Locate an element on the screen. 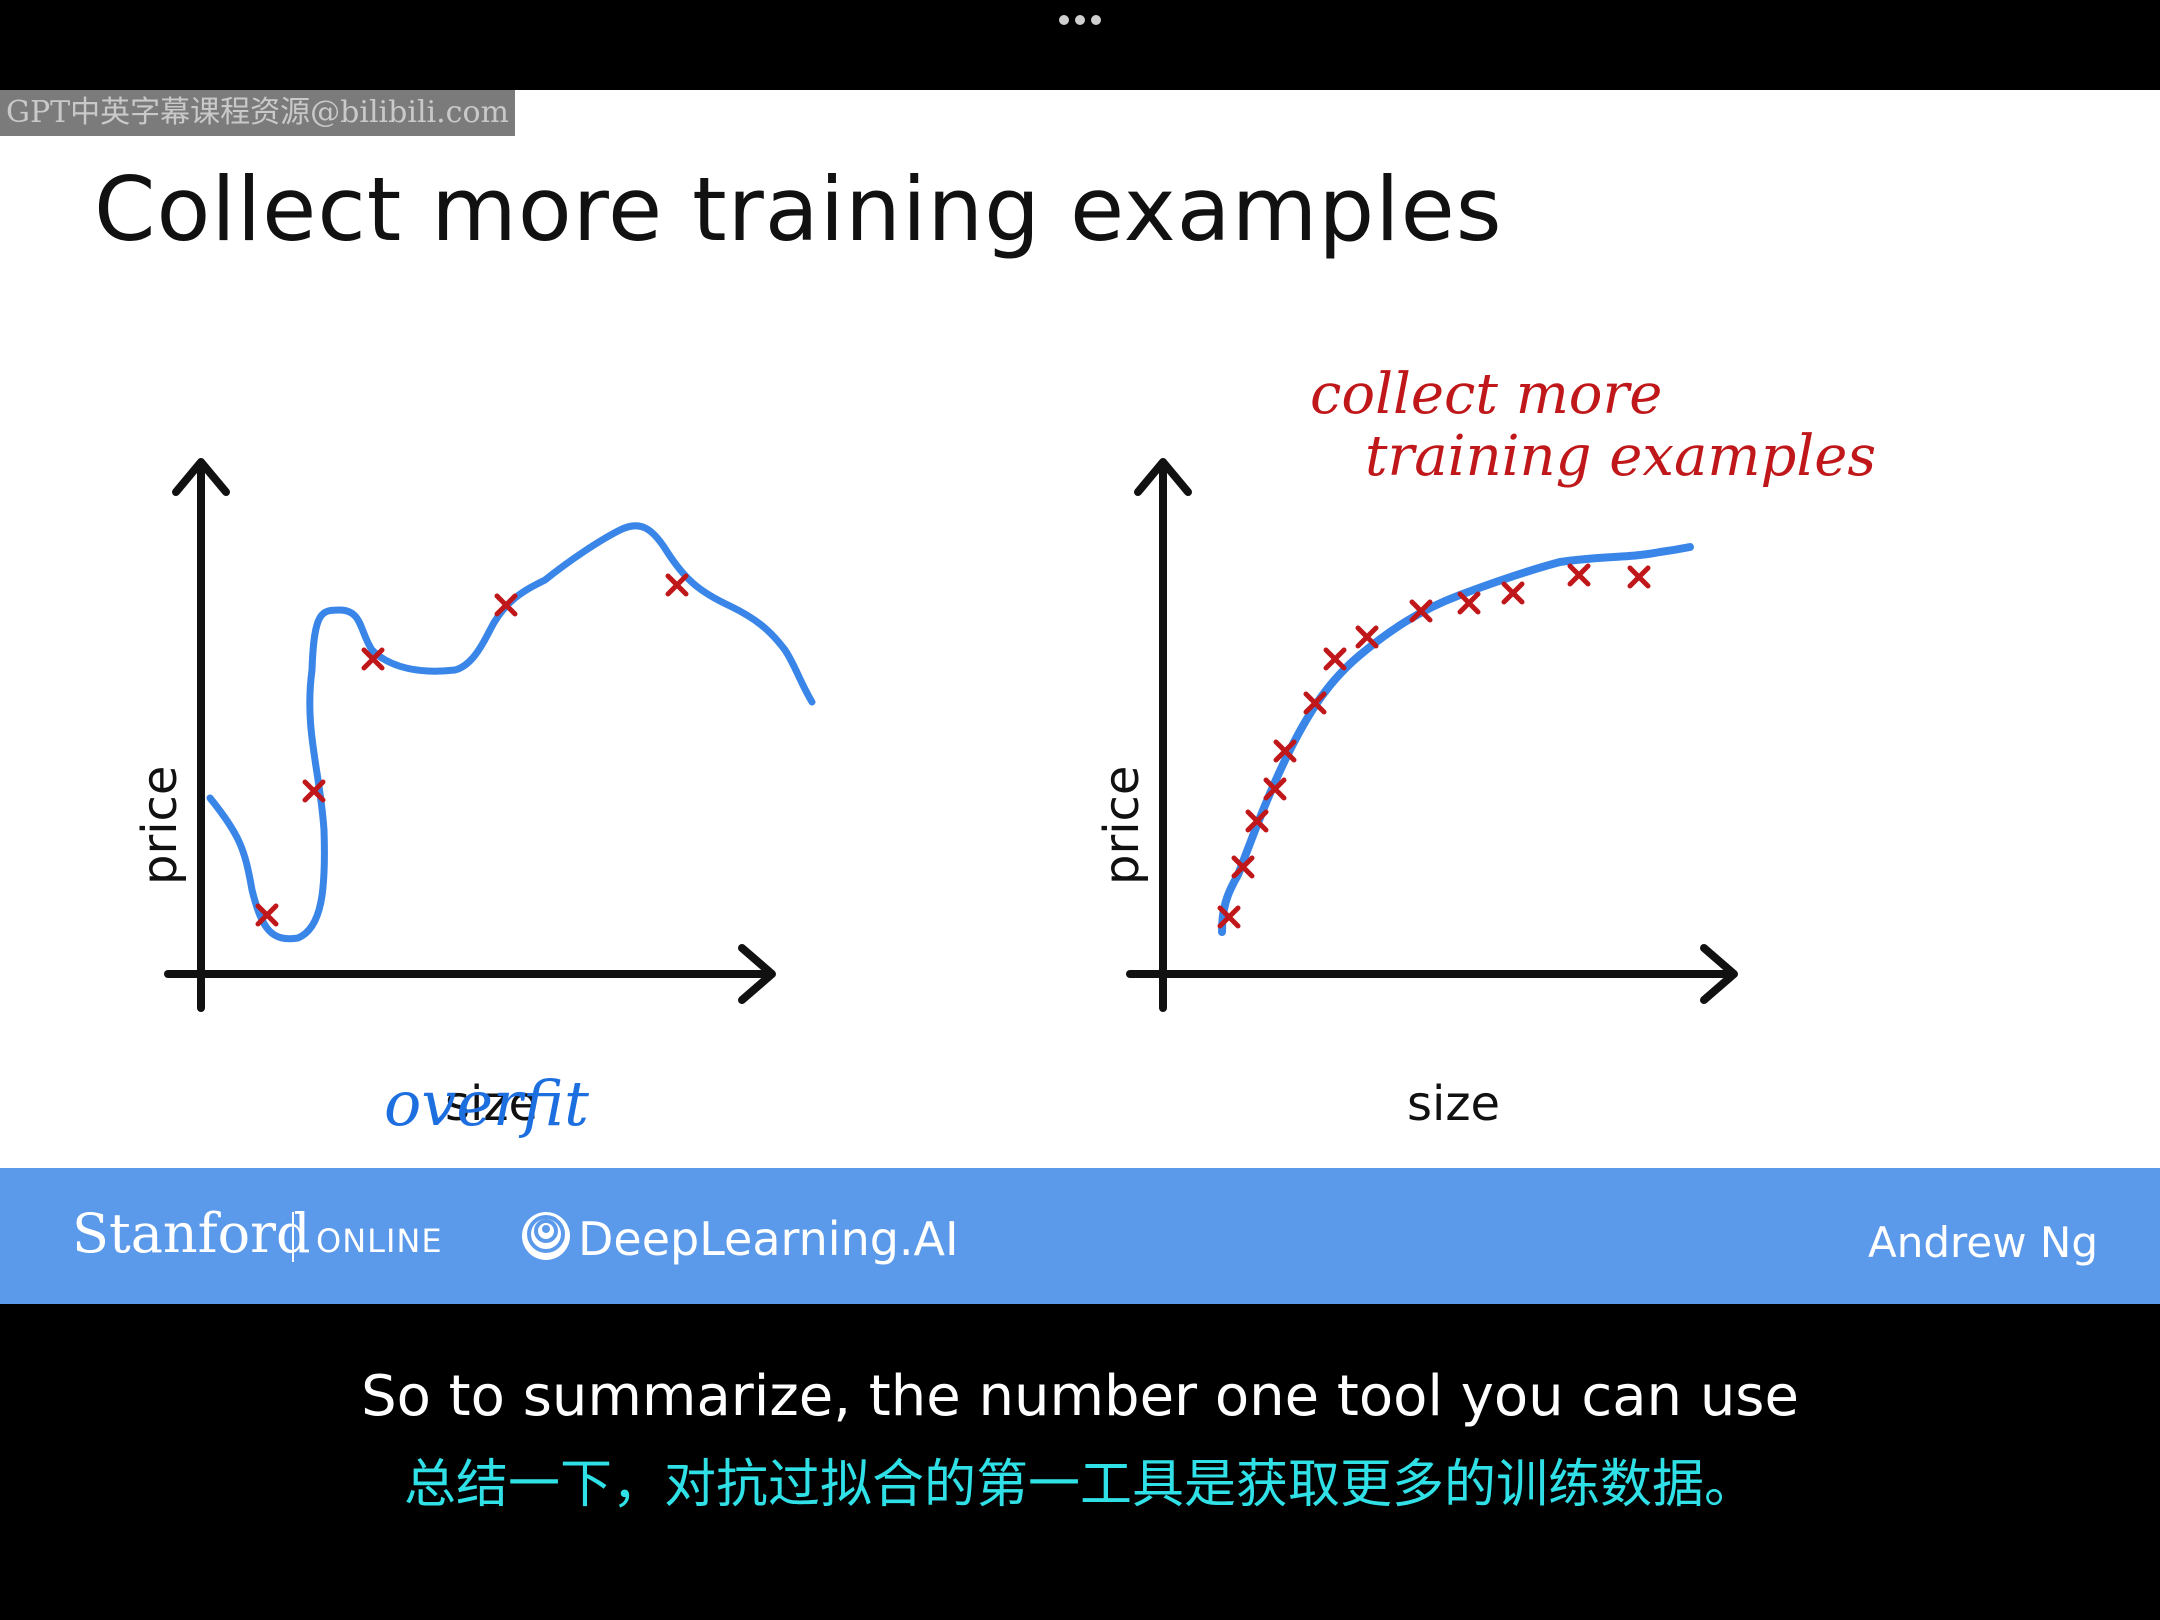  right-x-arrowhead is located at coordinates (1719, 974).